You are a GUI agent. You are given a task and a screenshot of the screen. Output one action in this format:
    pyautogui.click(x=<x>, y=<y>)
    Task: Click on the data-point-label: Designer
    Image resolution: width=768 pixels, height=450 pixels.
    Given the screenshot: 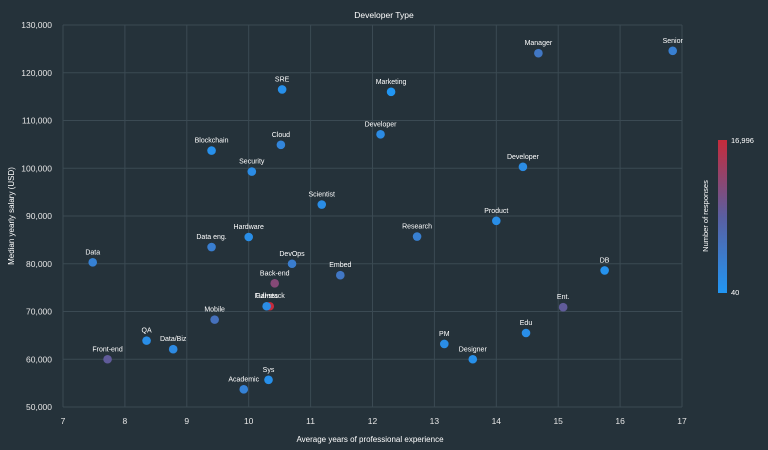 What is the action you would take?
    pyautogui.click(x=473, y=349)
    